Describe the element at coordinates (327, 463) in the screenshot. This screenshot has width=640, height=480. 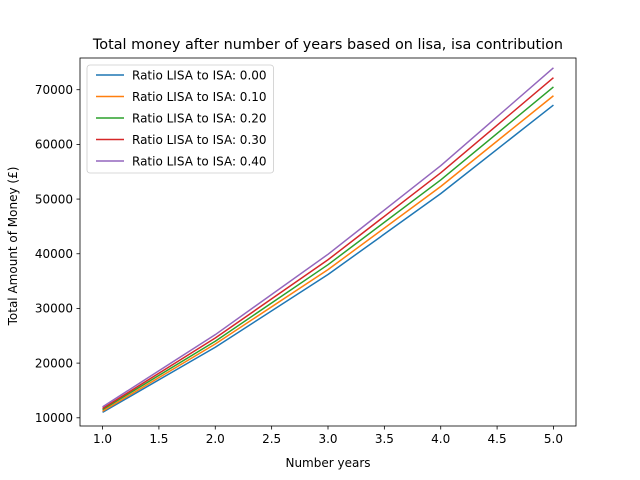
I see `x-axis-label: Number years` at that location.